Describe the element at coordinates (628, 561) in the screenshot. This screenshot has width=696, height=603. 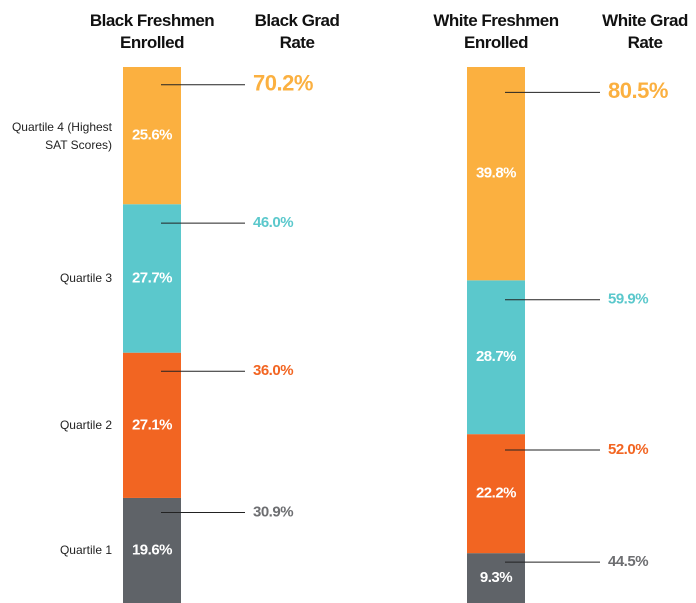
I see `rate-label: 44.5%` at that location.